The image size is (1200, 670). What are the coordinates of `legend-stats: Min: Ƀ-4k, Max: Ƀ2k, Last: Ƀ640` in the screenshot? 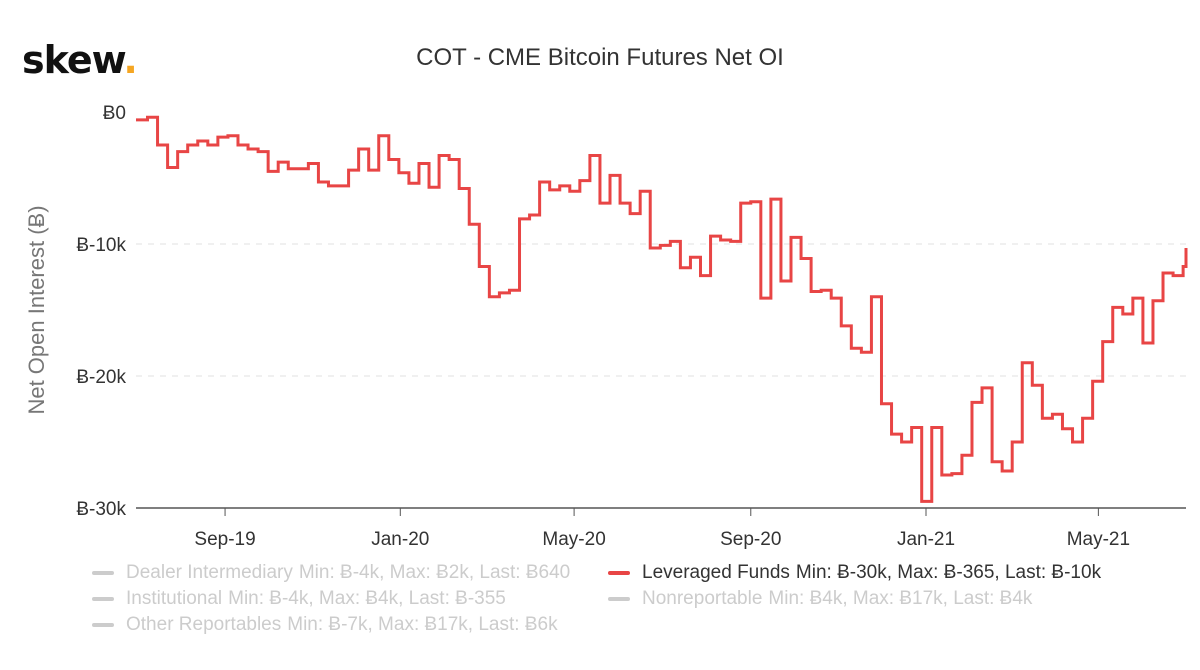 It's located at (434, 572).